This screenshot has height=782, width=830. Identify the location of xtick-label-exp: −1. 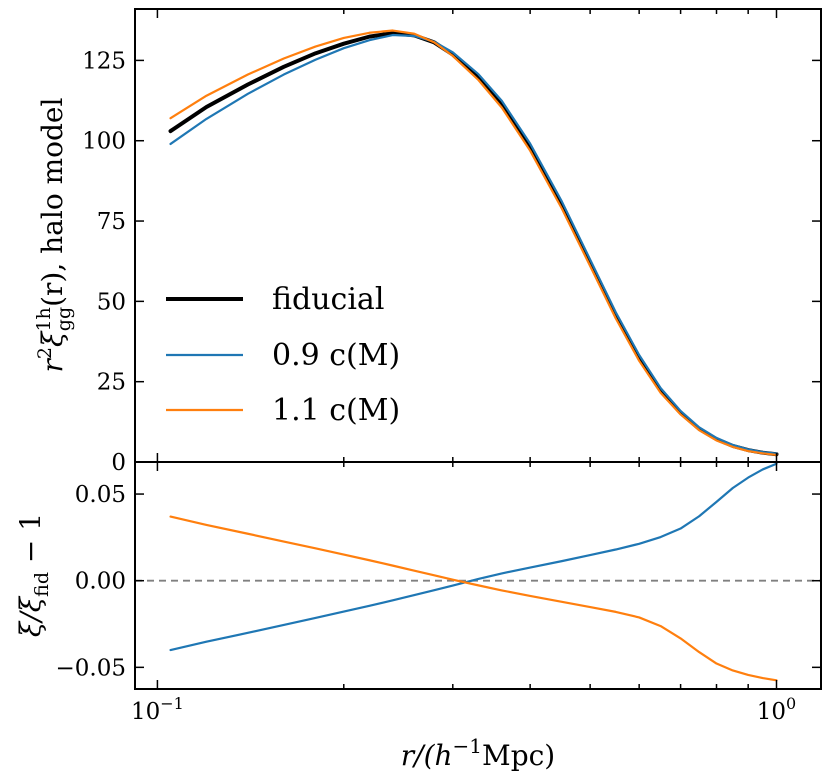
(172, 703).